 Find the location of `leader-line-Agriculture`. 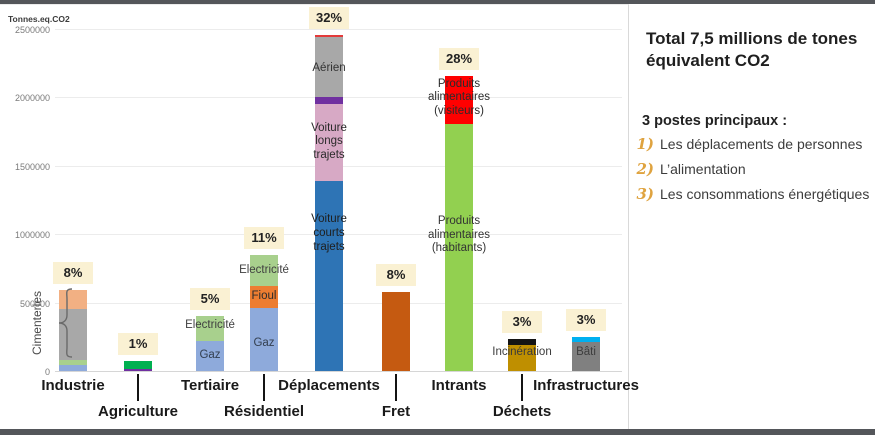

leader-line-Agriculture is located at coordinates (138, 387).